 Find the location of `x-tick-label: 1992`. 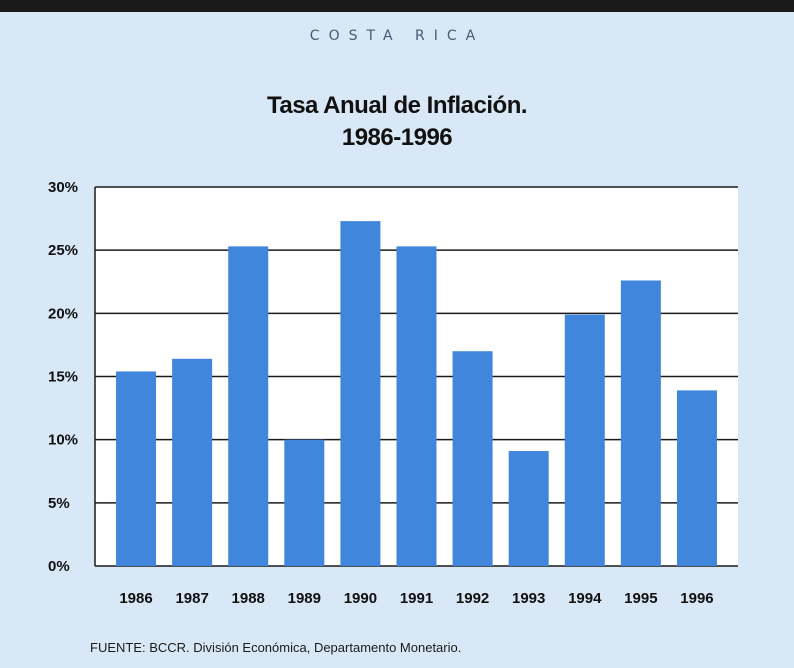

x-tick-label: 1992 is located at coordinates (472, 598).